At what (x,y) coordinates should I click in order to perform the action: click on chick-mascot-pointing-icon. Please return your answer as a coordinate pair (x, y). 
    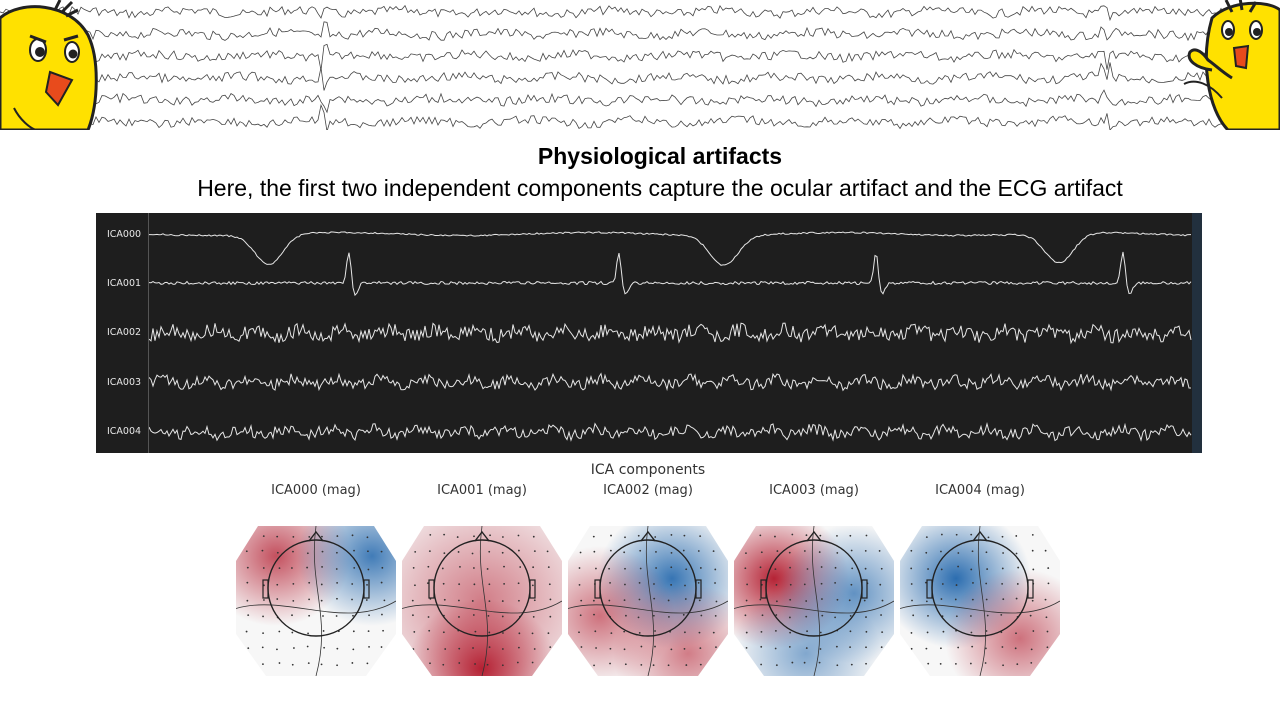
    Looking at the image, I should click on (1231, 65).